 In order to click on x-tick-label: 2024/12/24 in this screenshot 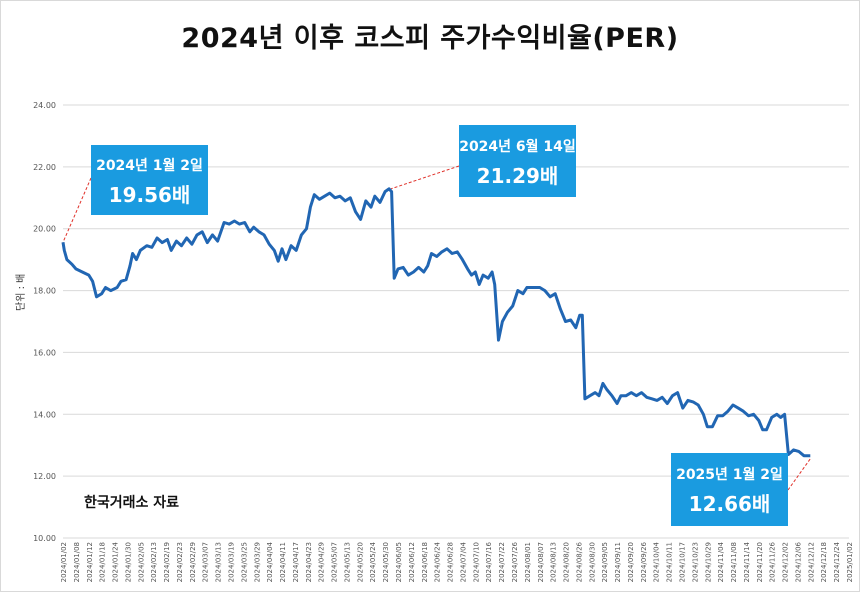, I will do `click(837, 561)`.